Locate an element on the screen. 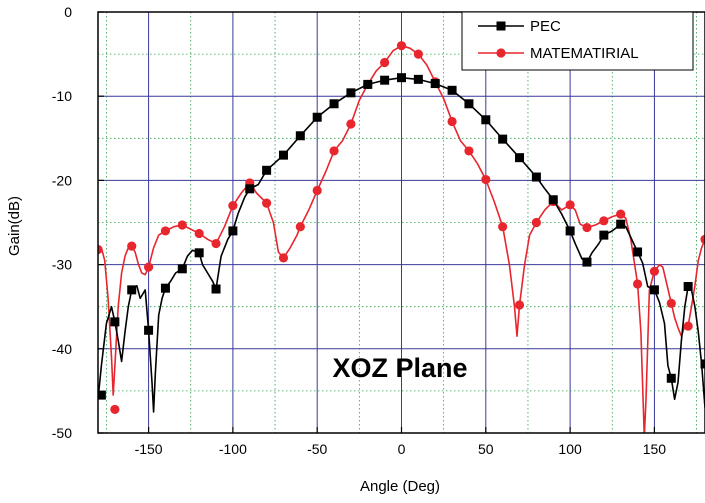 This screenshot has width=705, height=503. plot-annotation: XOZ Plane is located at coordinates (399, 368).